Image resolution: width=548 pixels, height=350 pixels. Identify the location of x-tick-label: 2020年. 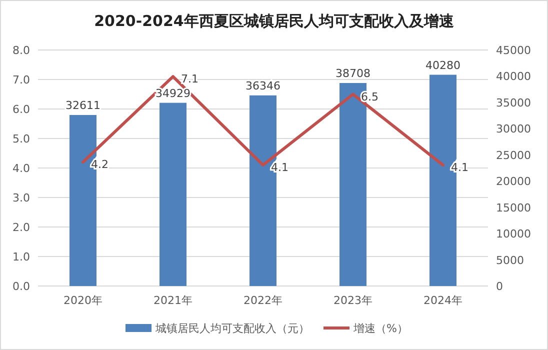
(83, 300).